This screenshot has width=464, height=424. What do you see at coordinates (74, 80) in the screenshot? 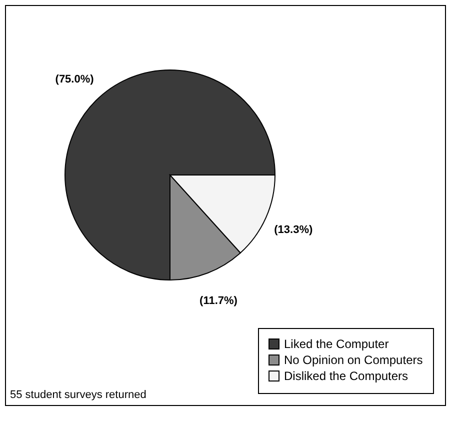
I see `data-label: (75.0%)` at bounding box center [74, 80].